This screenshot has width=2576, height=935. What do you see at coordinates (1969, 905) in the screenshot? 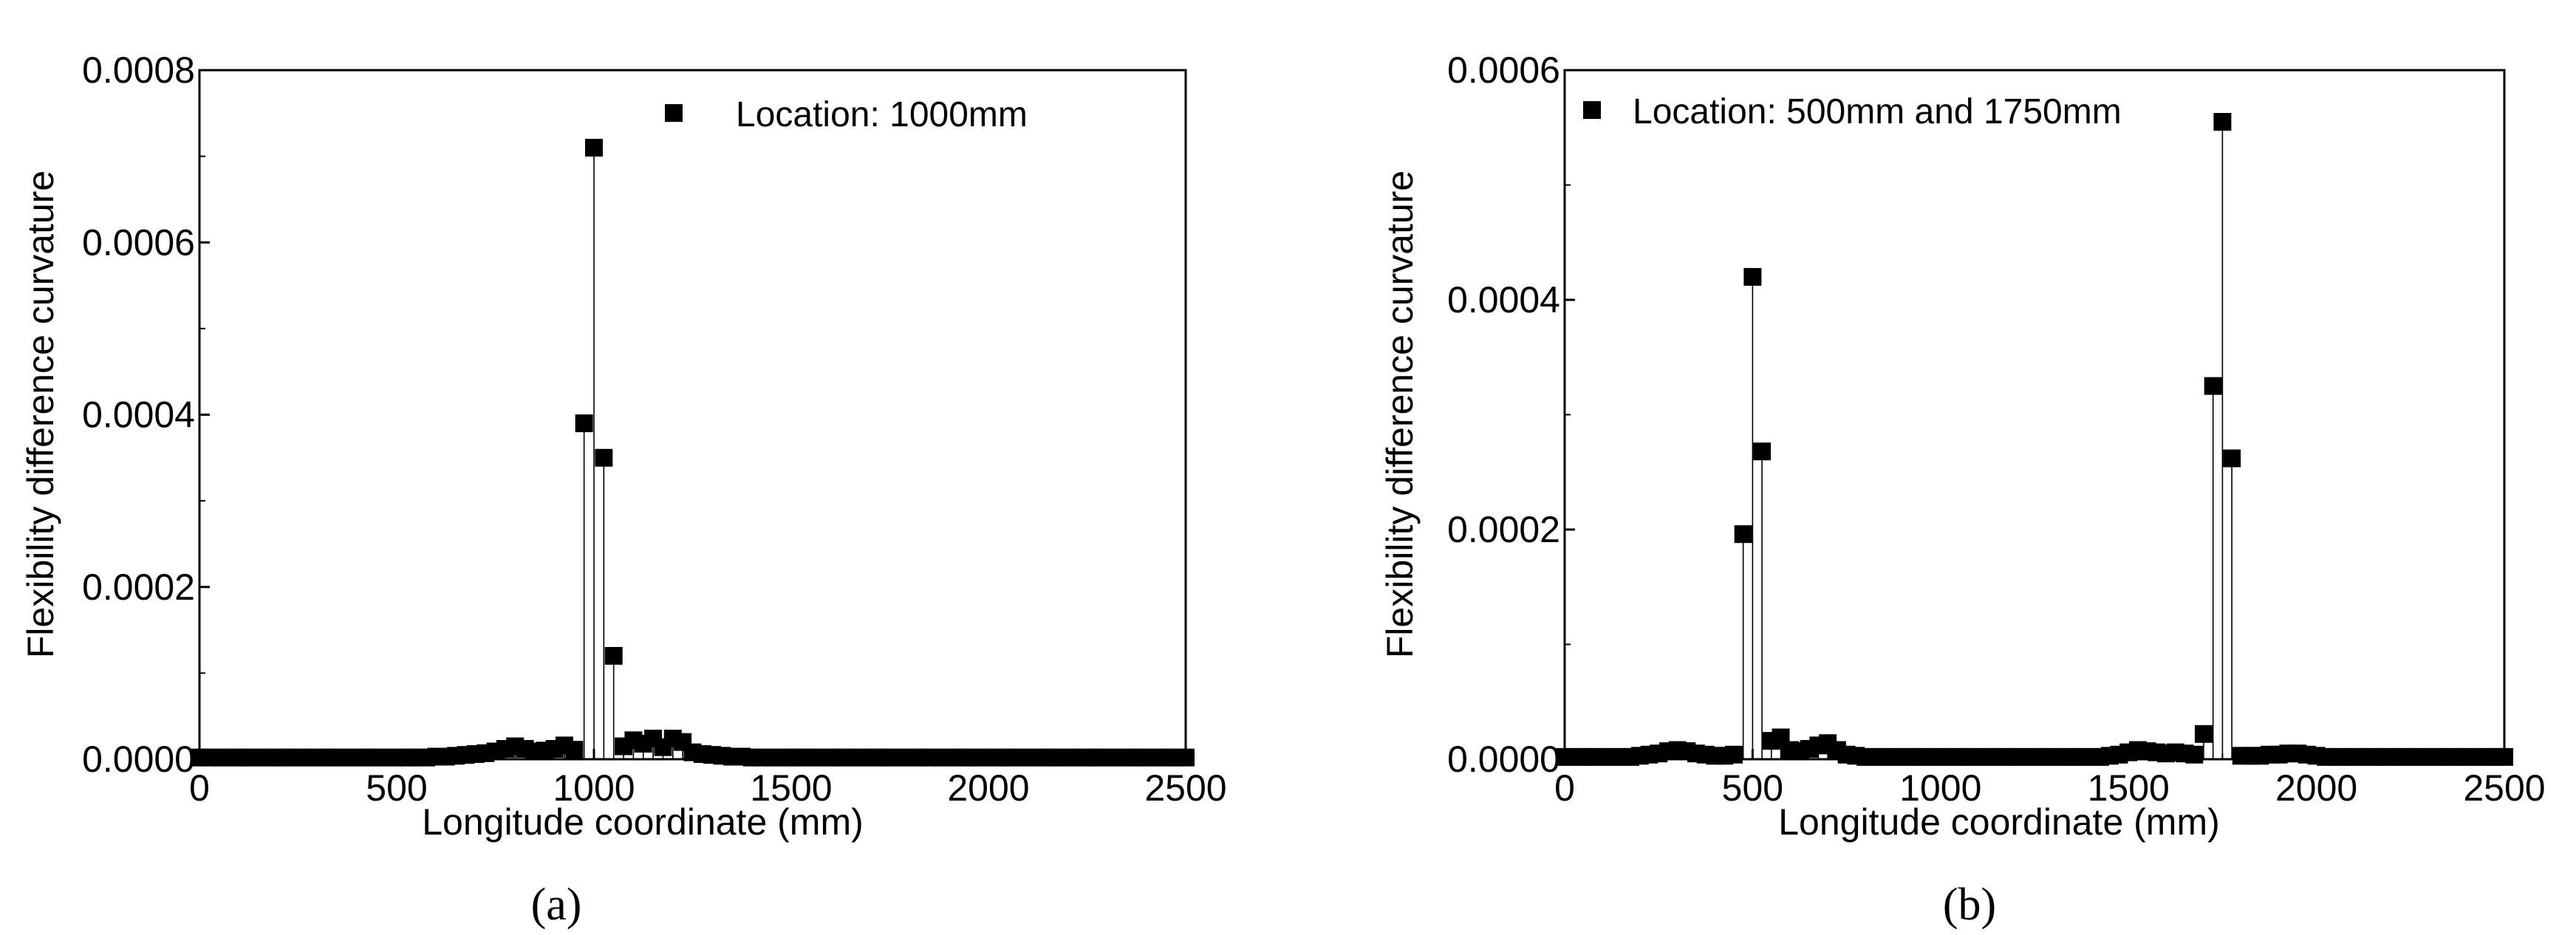
I see `panel-label: (b)` at bounding box center [1969, 905].